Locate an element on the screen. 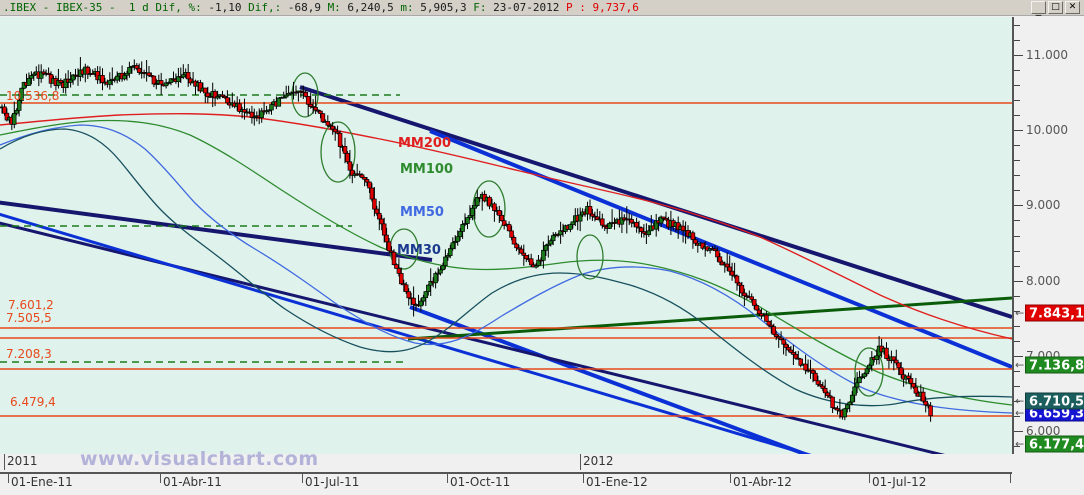  date-axis-label: 01-Abr-12 is located at coordinates (762, 482).